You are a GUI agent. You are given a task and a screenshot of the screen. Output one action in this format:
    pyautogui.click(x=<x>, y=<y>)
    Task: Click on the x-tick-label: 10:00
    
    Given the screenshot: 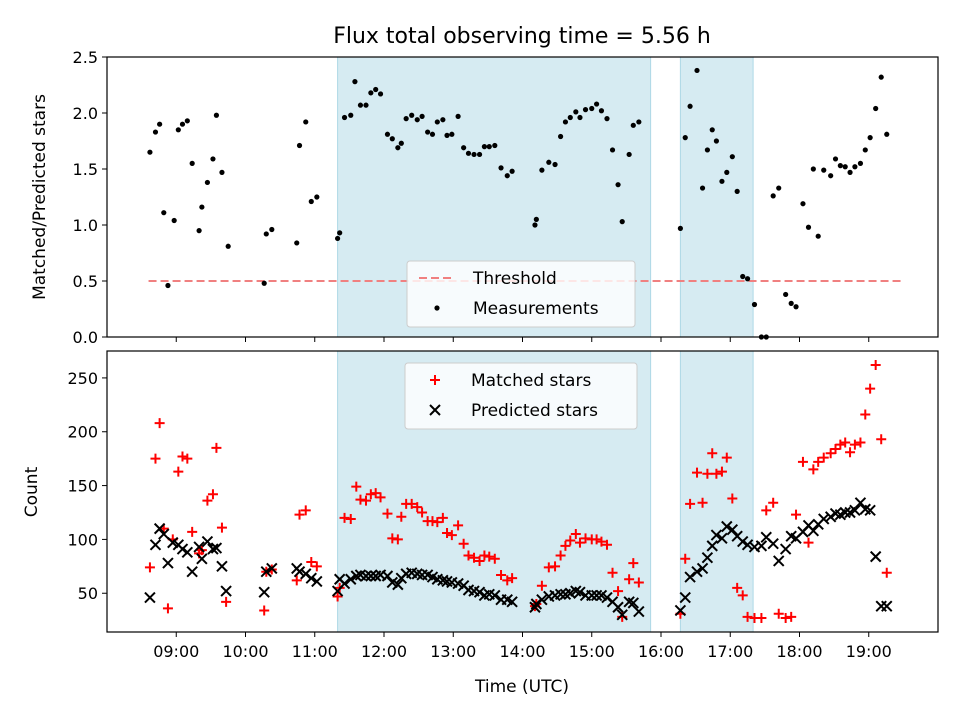 What is the action you would take?
    pyautogui.click(x=245, y=651)
    